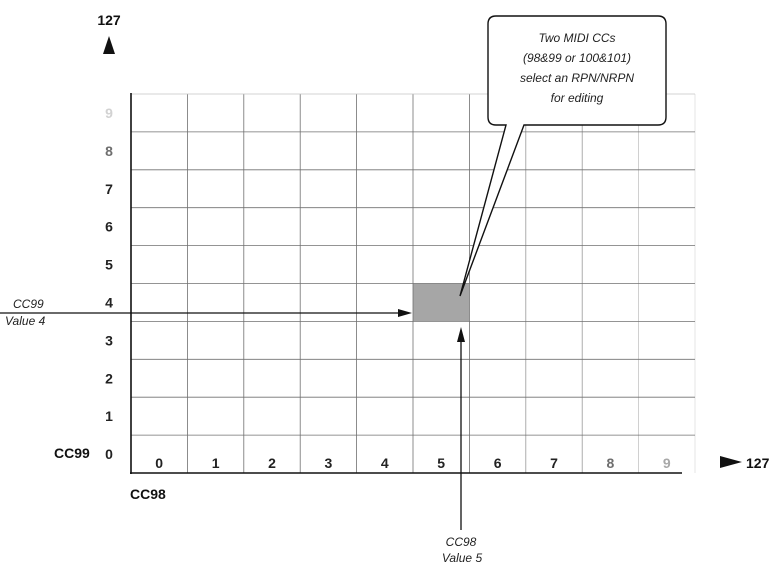  What do you see at coordinates (329, 463) in the screenshot?
I see `x-tick-label: 3` at bounding box center [329, 463].